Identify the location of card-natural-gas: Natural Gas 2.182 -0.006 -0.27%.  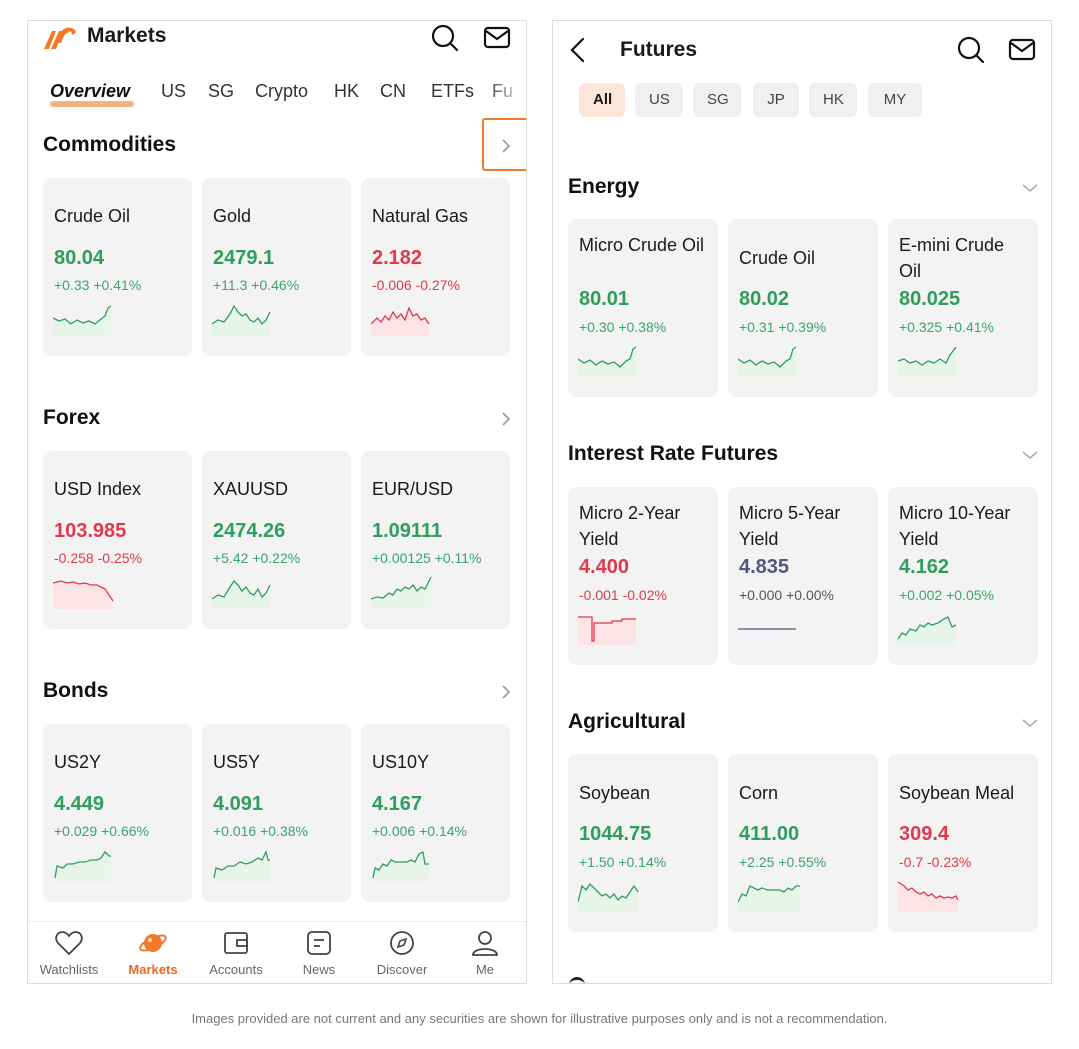
(435, 267).